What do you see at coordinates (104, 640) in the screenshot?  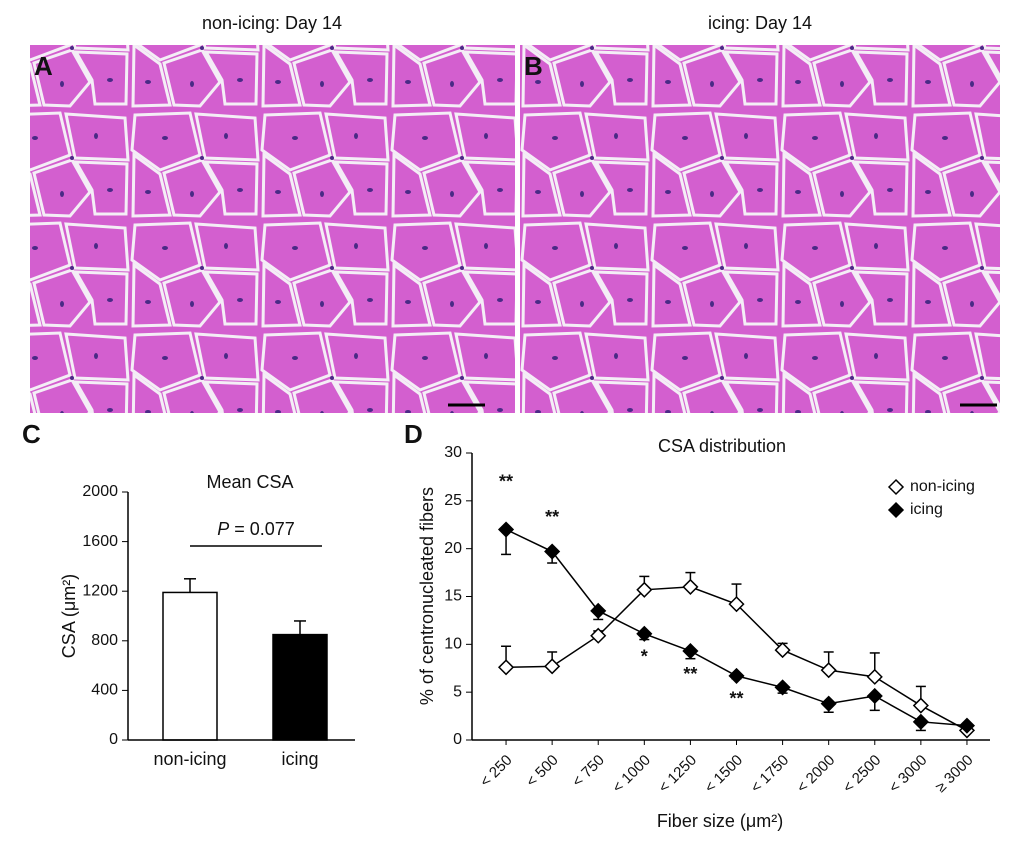 I see `y-tick-label: 800` at bounding box center [104, 640].